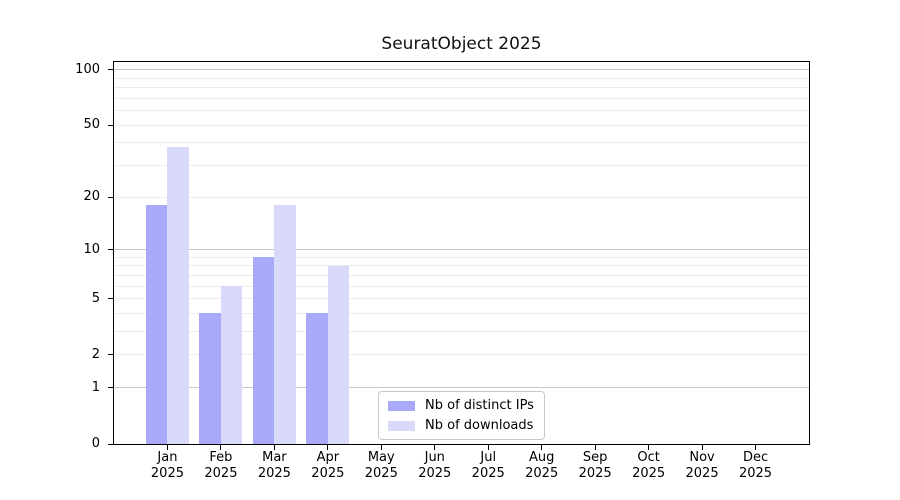  What do you see at coordinates (479, 425) in the screenshot?
I see `legend-label-downloads: Nb of downloads` at bounding box center [479, 425].